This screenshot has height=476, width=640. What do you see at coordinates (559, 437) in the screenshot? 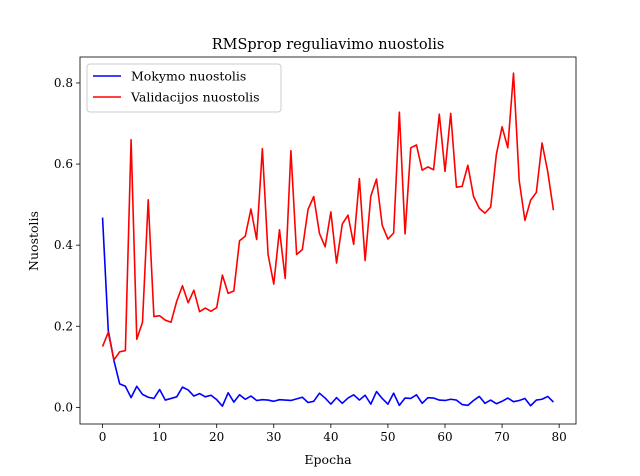
I see `x-tick-label: 80` at bounding box center [559, 437].